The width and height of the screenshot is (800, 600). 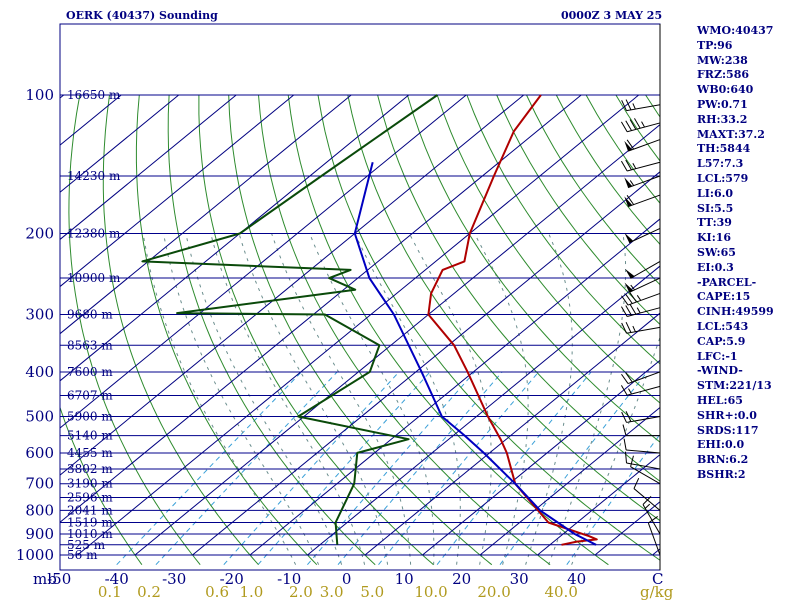 What do you see at coordinates (722, 119) in the screenshot?
I see `index-line: RH:33.2` at bounding box center [722, 119].